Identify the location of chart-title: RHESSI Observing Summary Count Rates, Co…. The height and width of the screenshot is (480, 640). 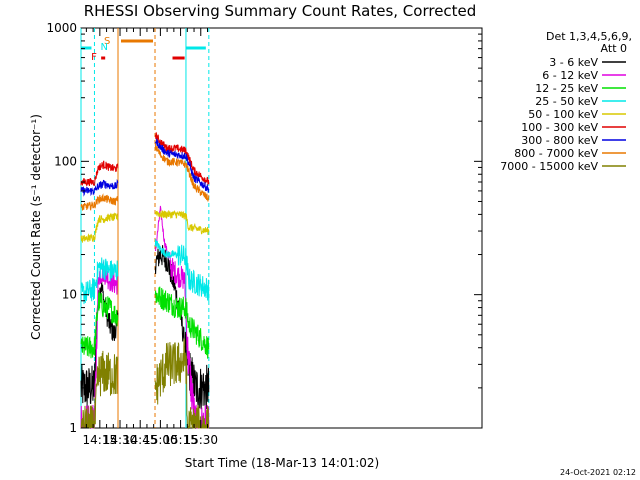
(280, 11).